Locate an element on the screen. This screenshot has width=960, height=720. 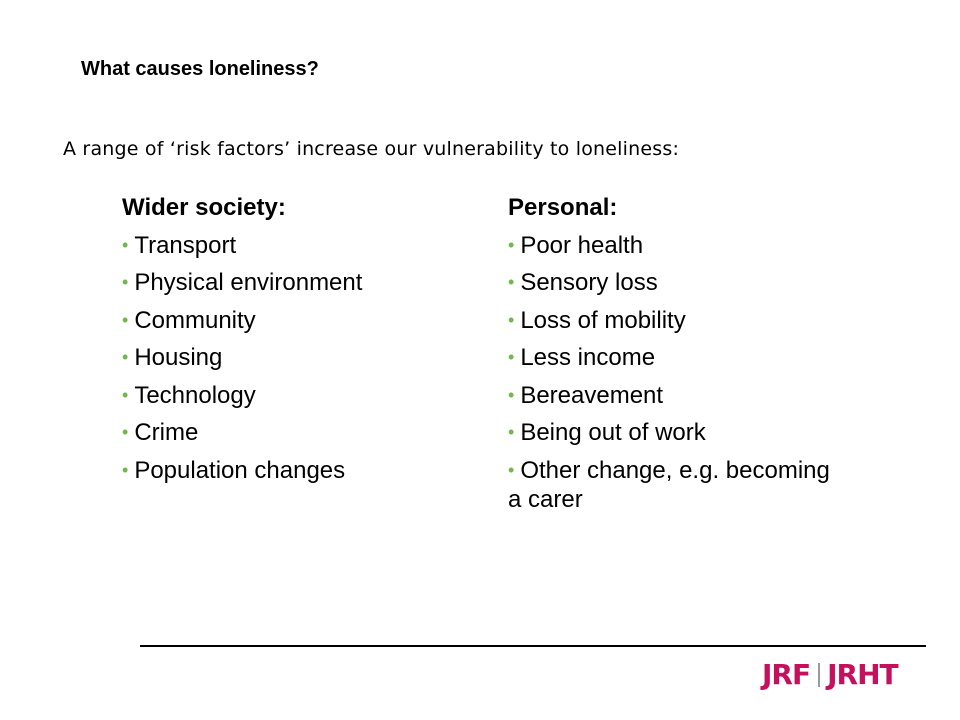
list-item-label: Bereavement is located at coordinates (592, 395).